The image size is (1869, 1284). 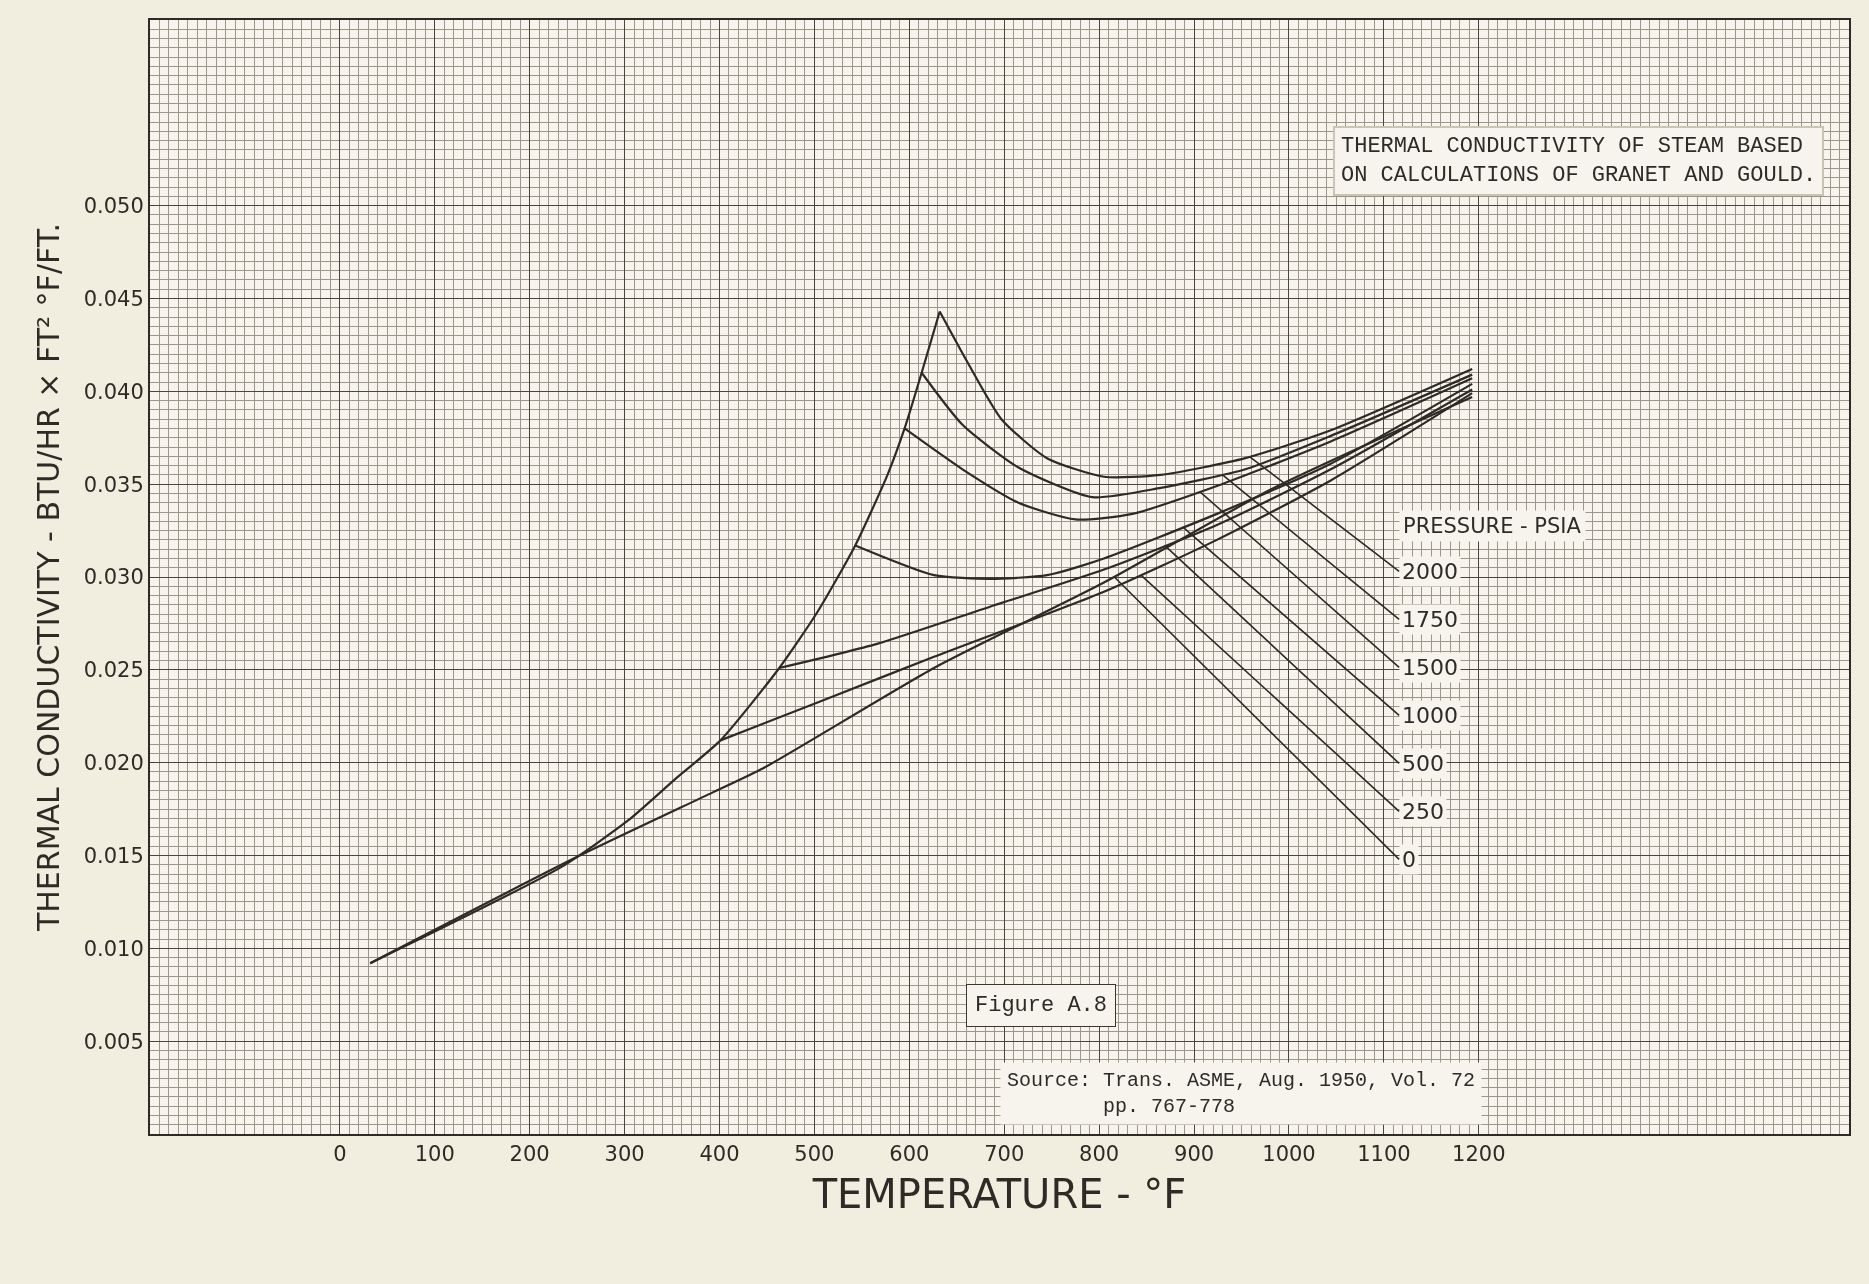 What do you see at coordinates (1099, 1154) in the screenshot?
I see `x-tick-label: 800` at bounding box center [1099, 1154].